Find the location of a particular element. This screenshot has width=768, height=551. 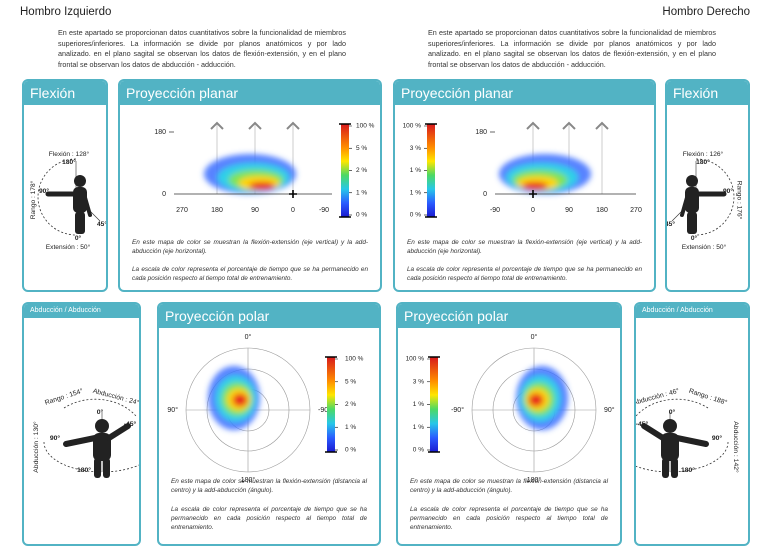

figure-label: Flexión : 128° is located at coordinates (69, 154).